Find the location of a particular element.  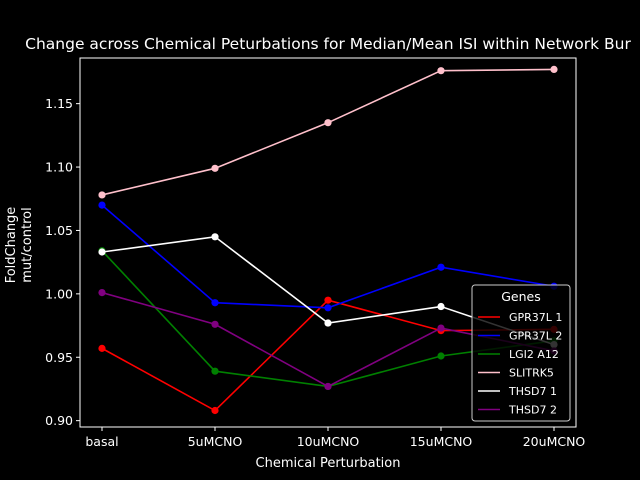

legend-label: THSD7 2 is located at coordinates (532, 410).